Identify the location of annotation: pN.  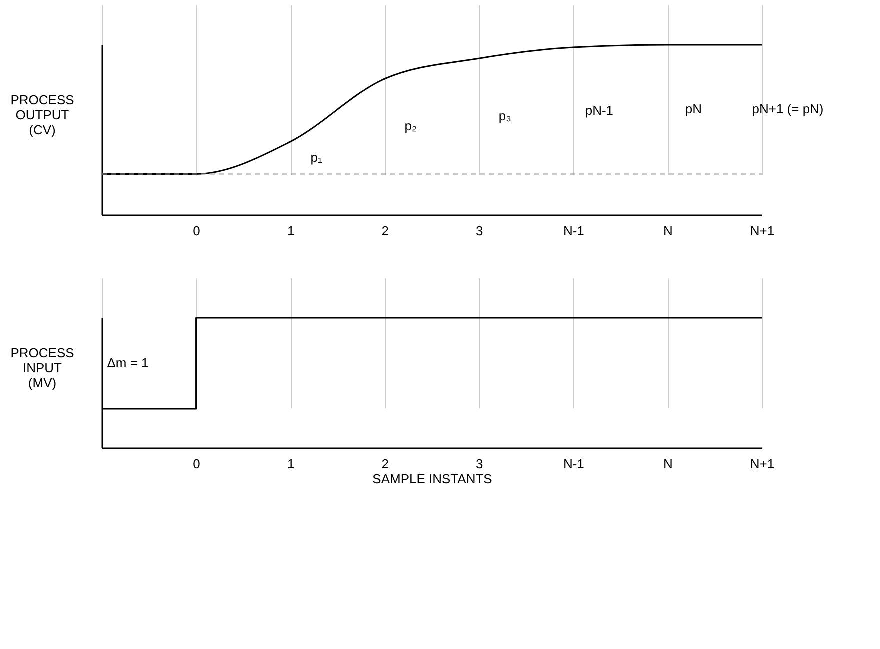
(693, 109).